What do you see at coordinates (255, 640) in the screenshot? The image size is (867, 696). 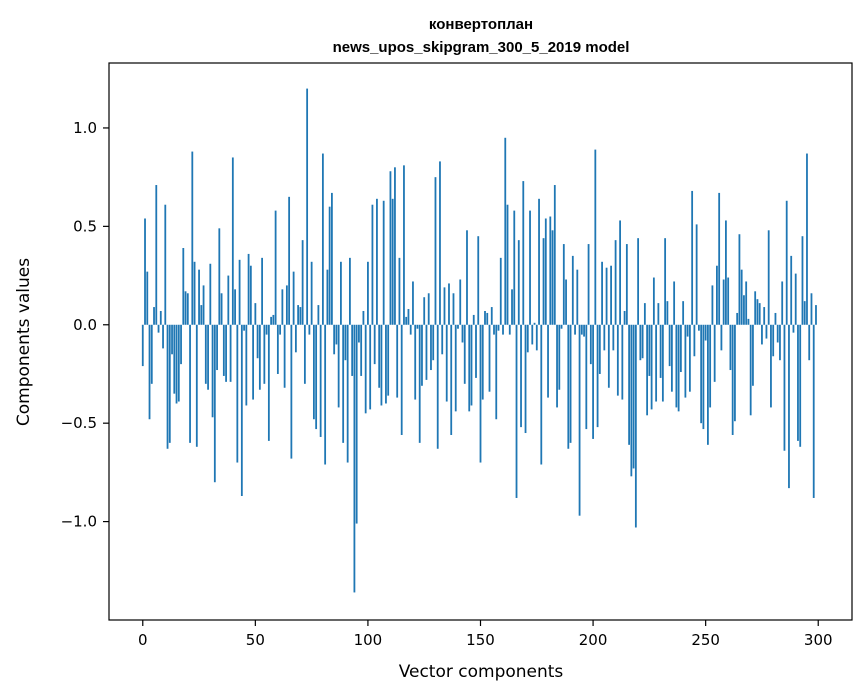 I see `x-tick-label-50: 50` at bounding box center [255, 640].